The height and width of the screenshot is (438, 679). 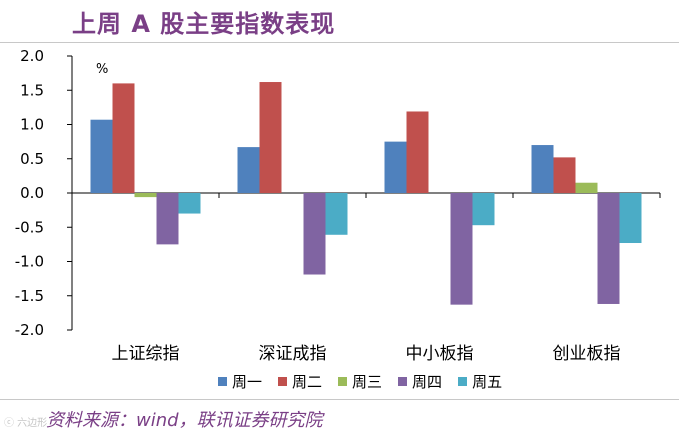 I want to click on x-category-label: 中小板指, so click(x=440, y=354).